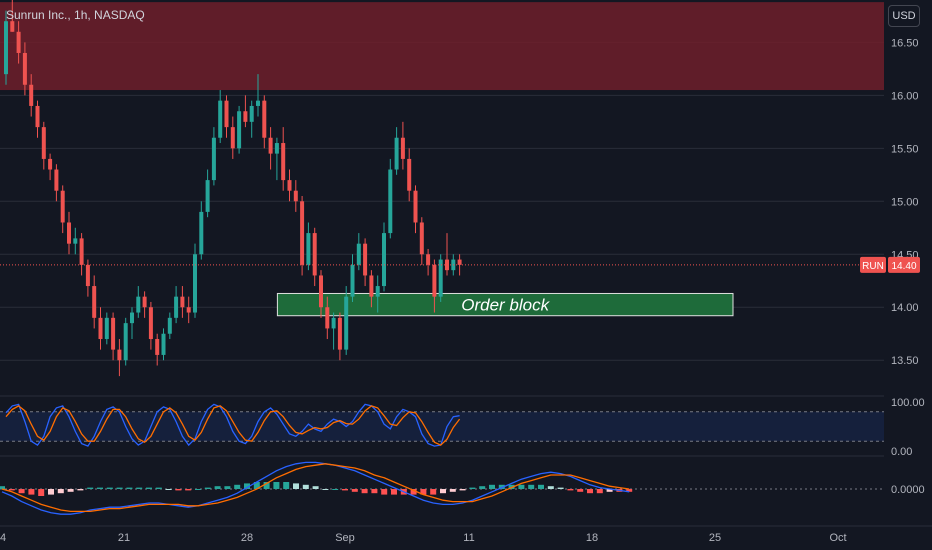 Image resolution: width=932 pixels, height=550 pixels. What do you see at coordinates (905, 308) in the screenshot?
I see `price-tick-label: 14.00` at bounding box center [905, 308].